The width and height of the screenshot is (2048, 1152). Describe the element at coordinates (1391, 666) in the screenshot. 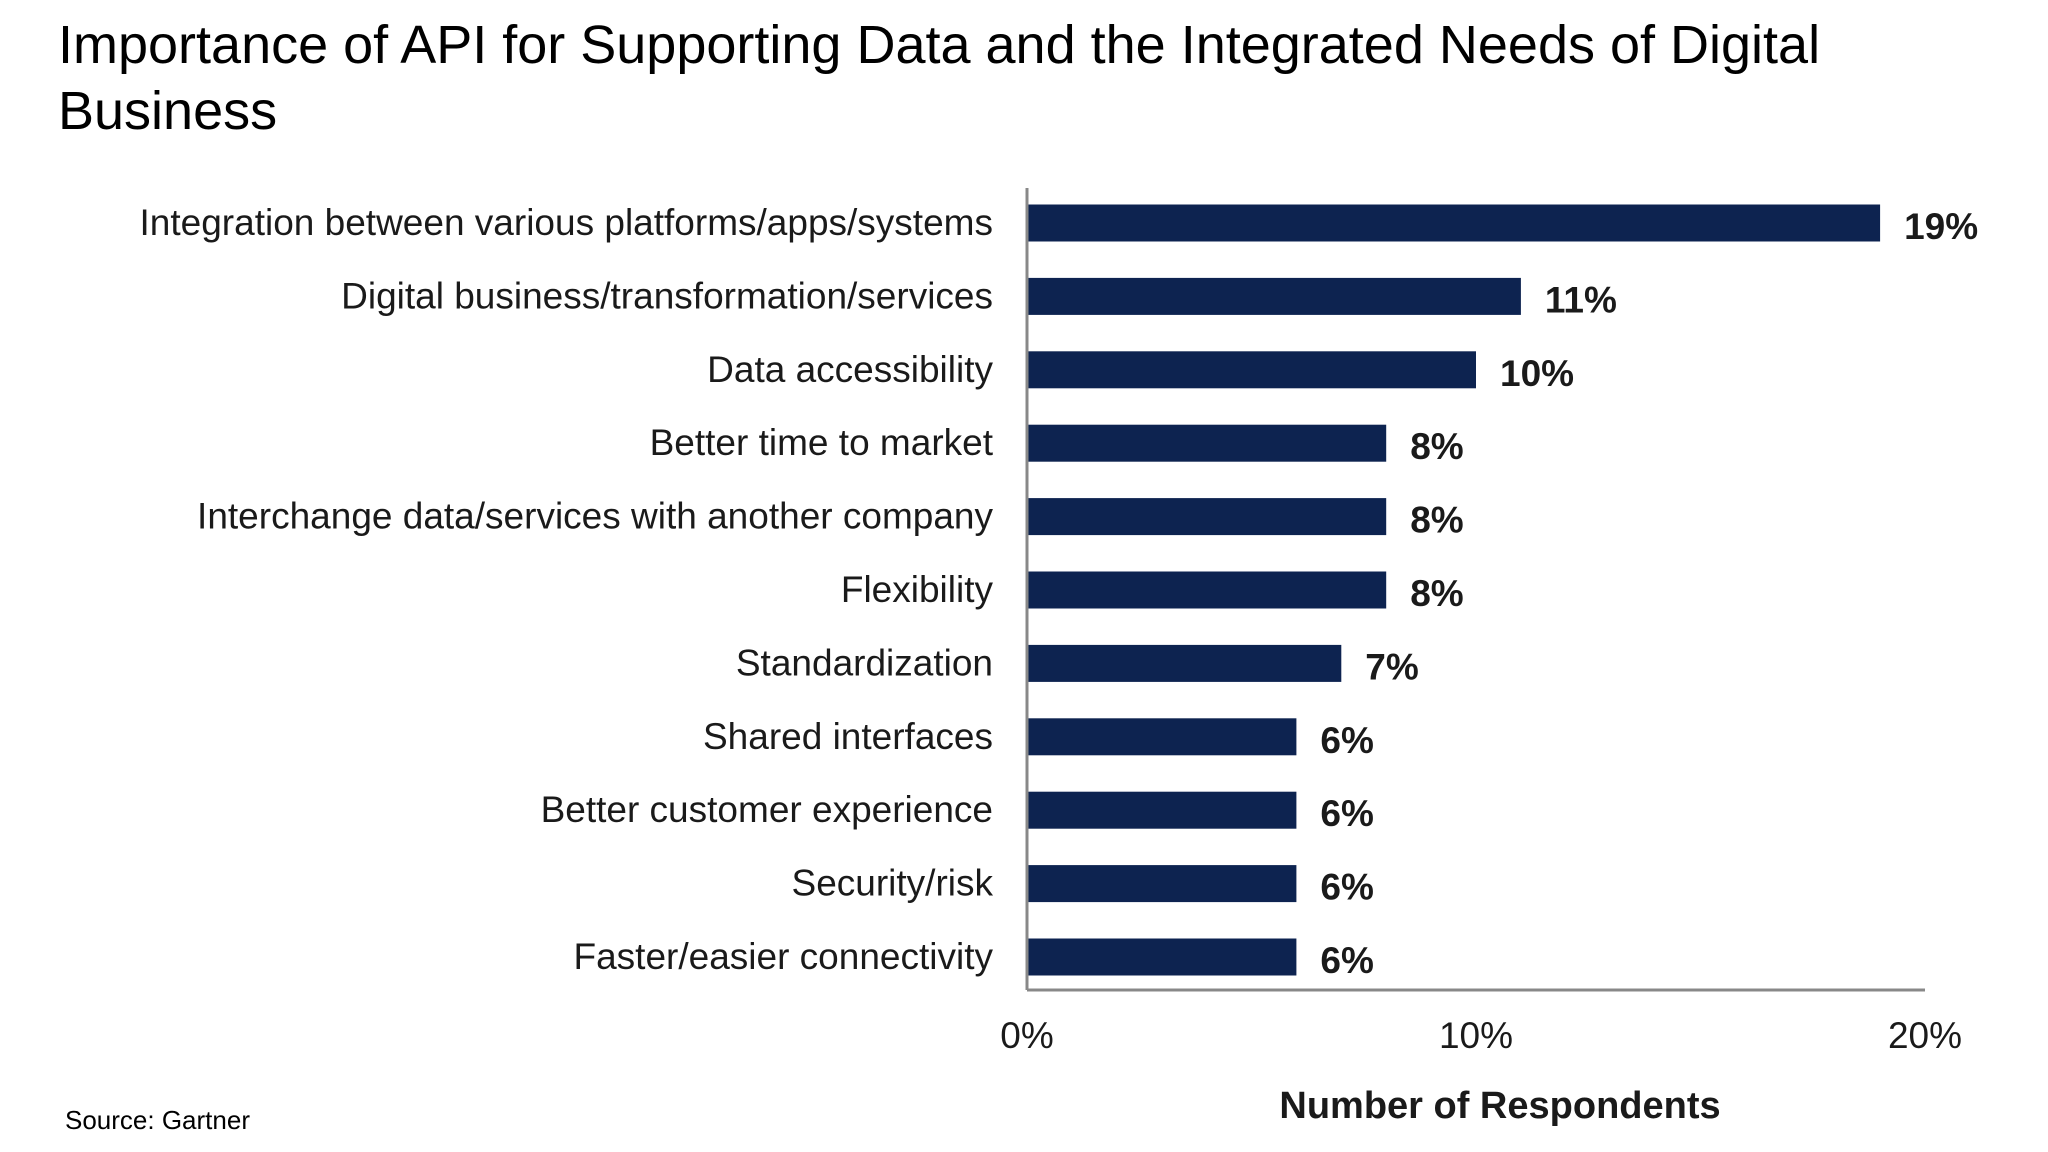

I see `value-label: 7%` at that location.